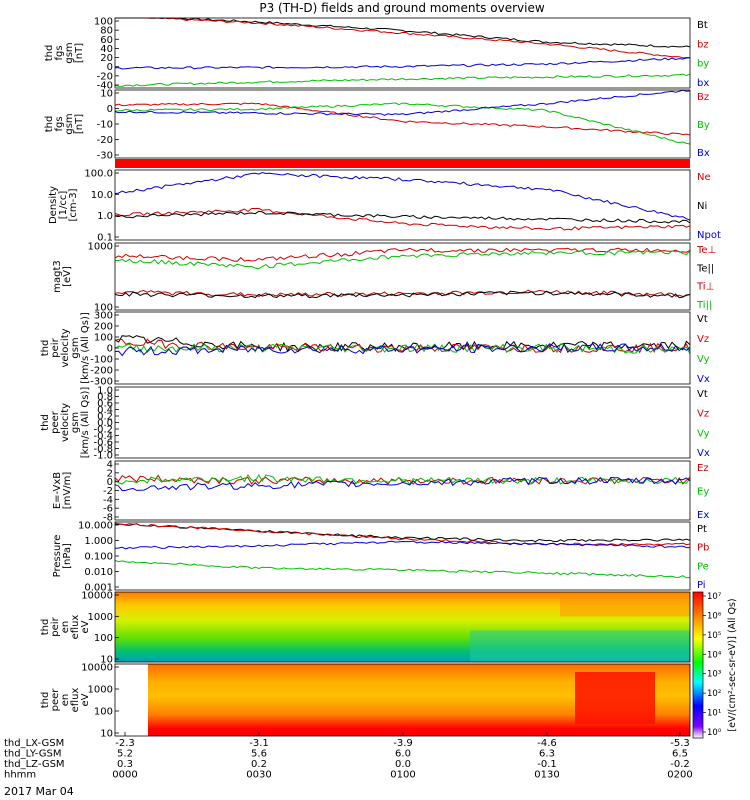  What do you see at coordinates (65, 422) in the screenshot?
I see `y-axis-label: velocity` at bounding box center [65, 422].